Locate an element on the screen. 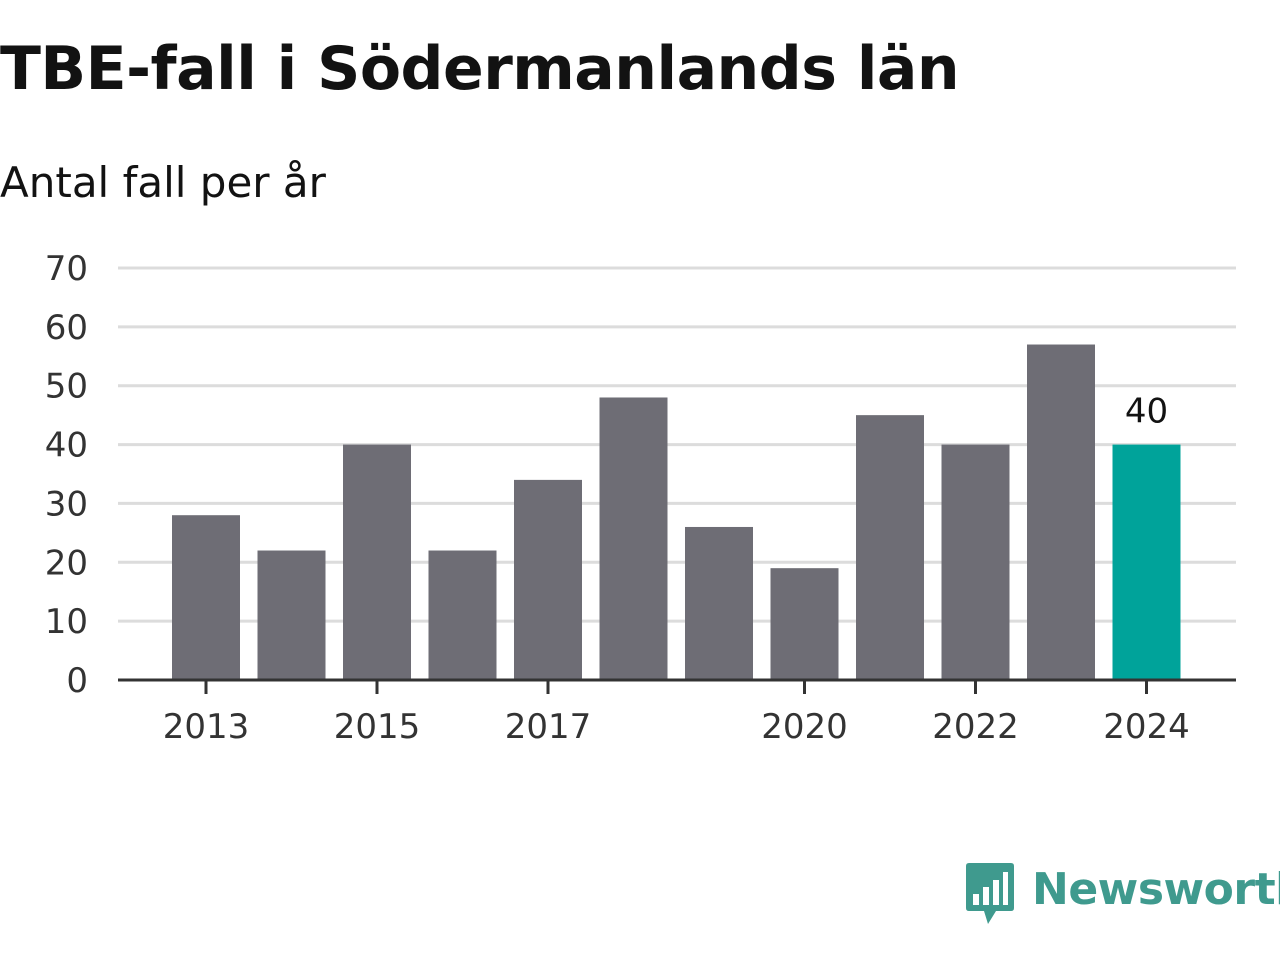 Image resolution: width=1280 pixels, height=960 pixels. y-tick-label: 60 is located at coordinates (66, 328).